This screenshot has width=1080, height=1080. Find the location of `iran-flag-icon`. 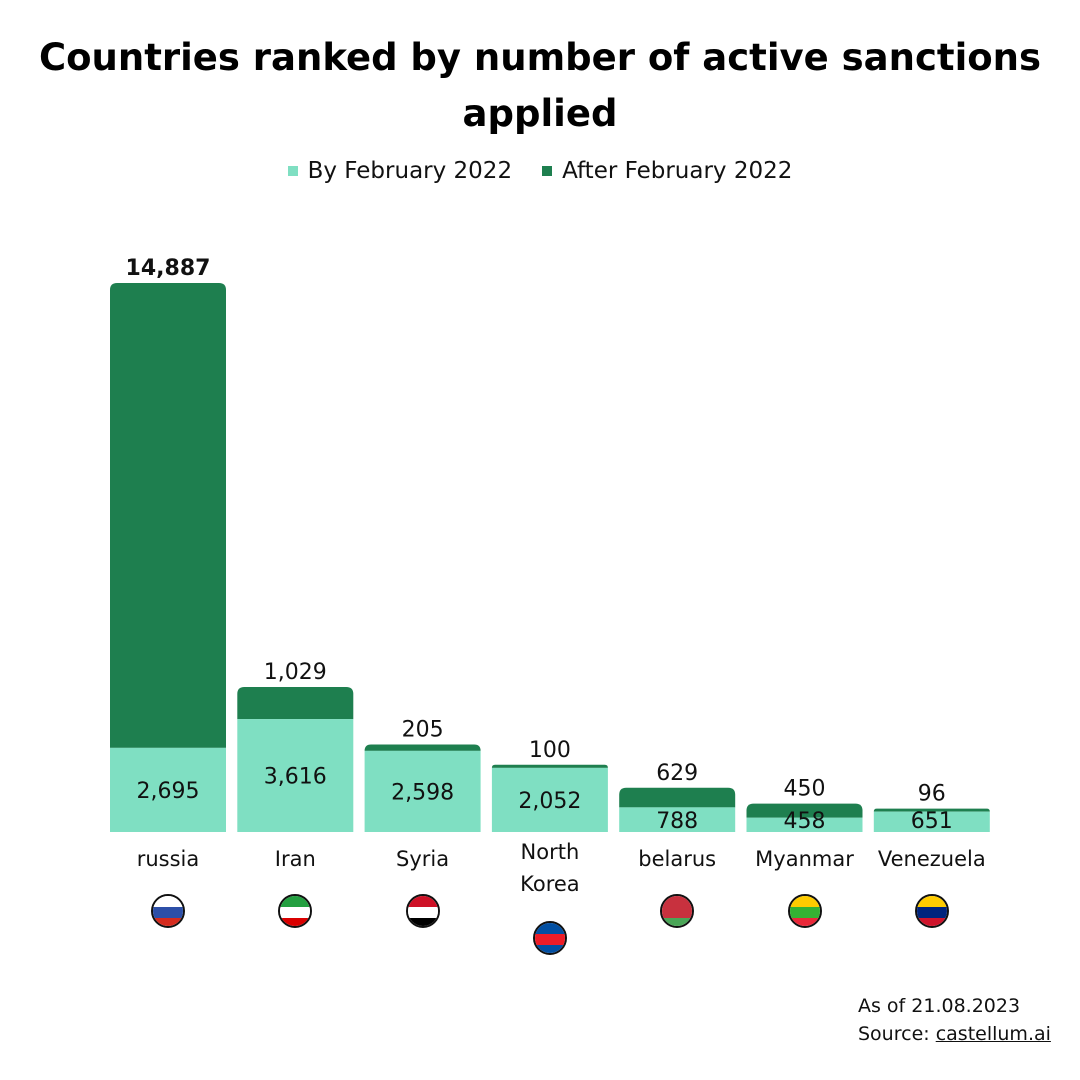

iran-flag-icon is located at coordinates (295, 911).